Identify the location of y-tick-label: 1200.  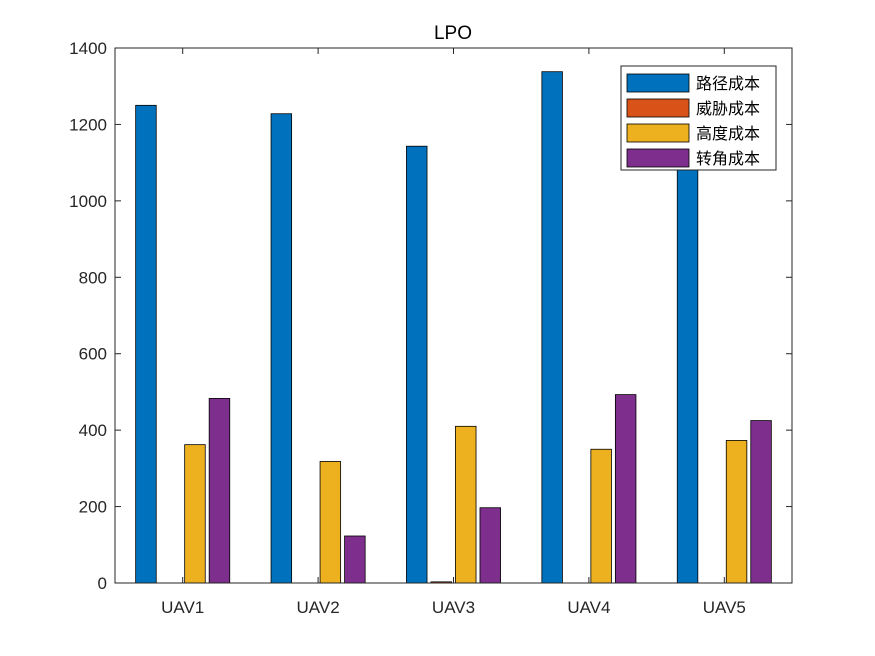
(88, 124).